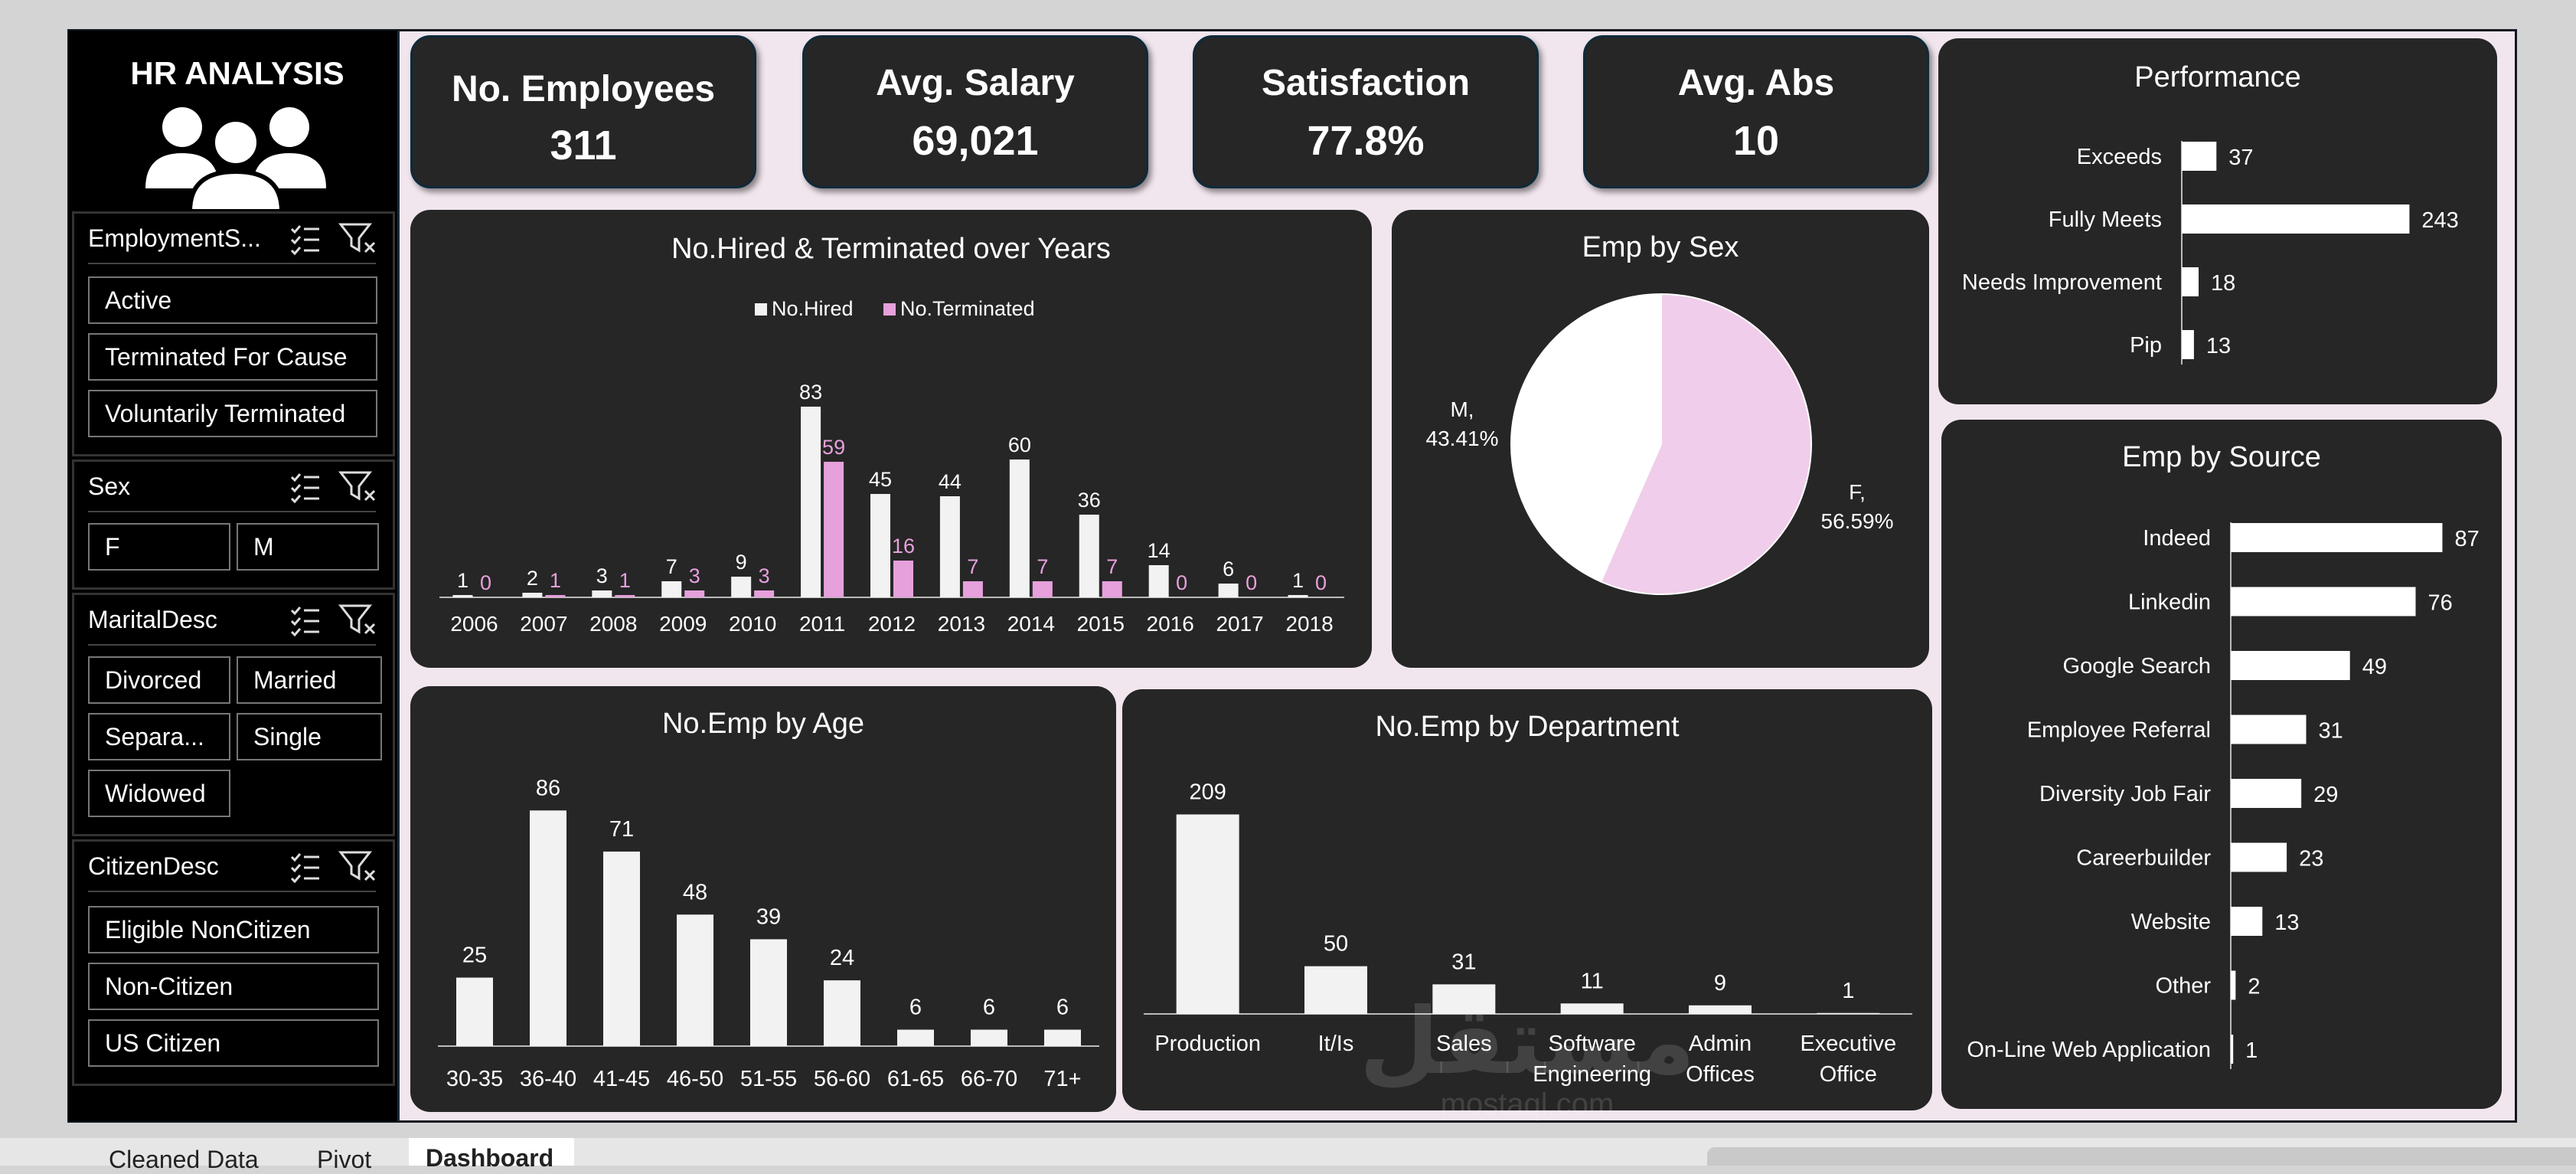  Describe the element at coordinates (763, 724) in the screenshot. I see `chart-title: No.Emp by Age` at that location.